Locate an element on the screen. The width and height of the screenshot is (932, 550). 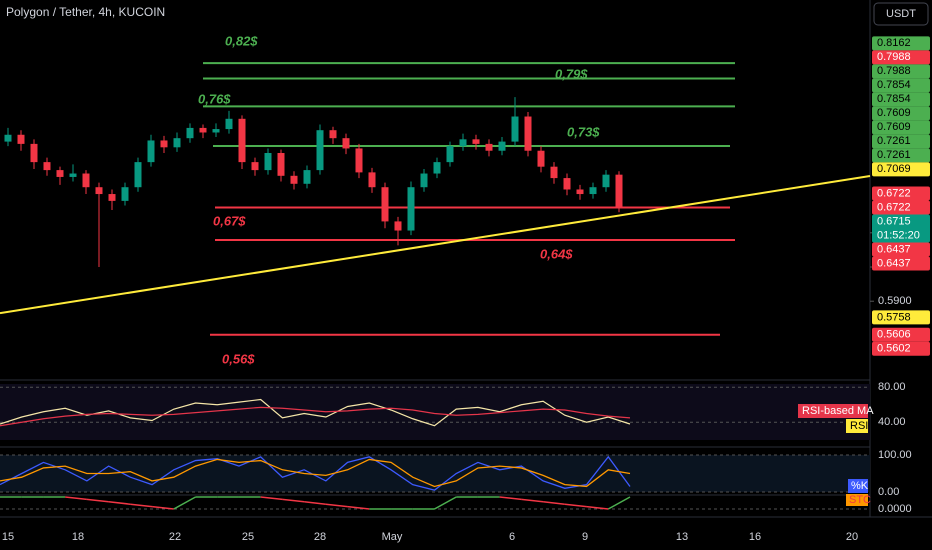
rsi-band is located at coordinates (435, 412).